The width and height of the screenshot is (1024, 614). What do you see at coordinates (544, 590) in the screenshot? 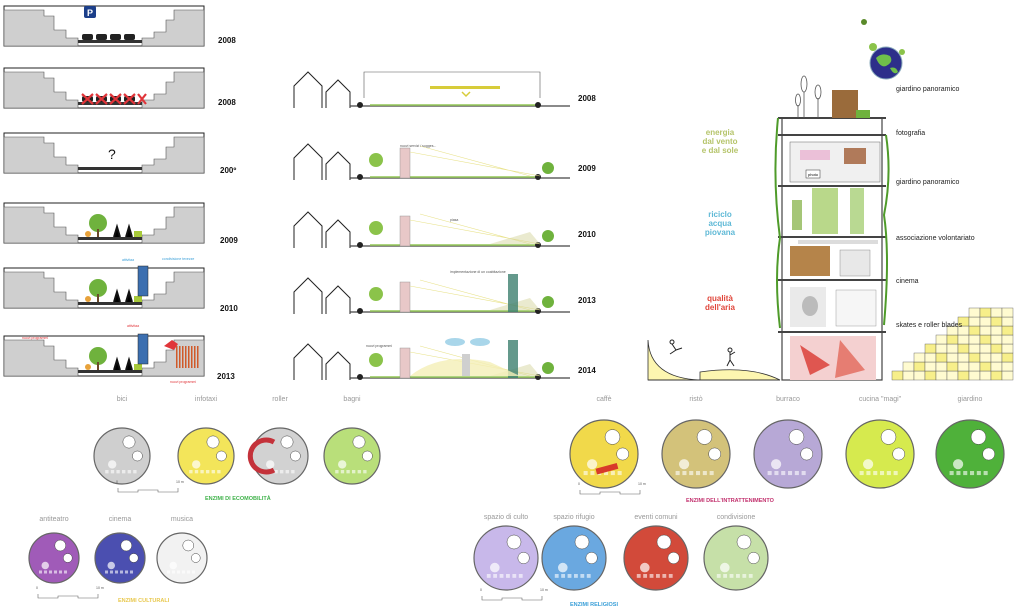
I see `scale-ten-religious: 10 m` at bounding box center [544, 590].